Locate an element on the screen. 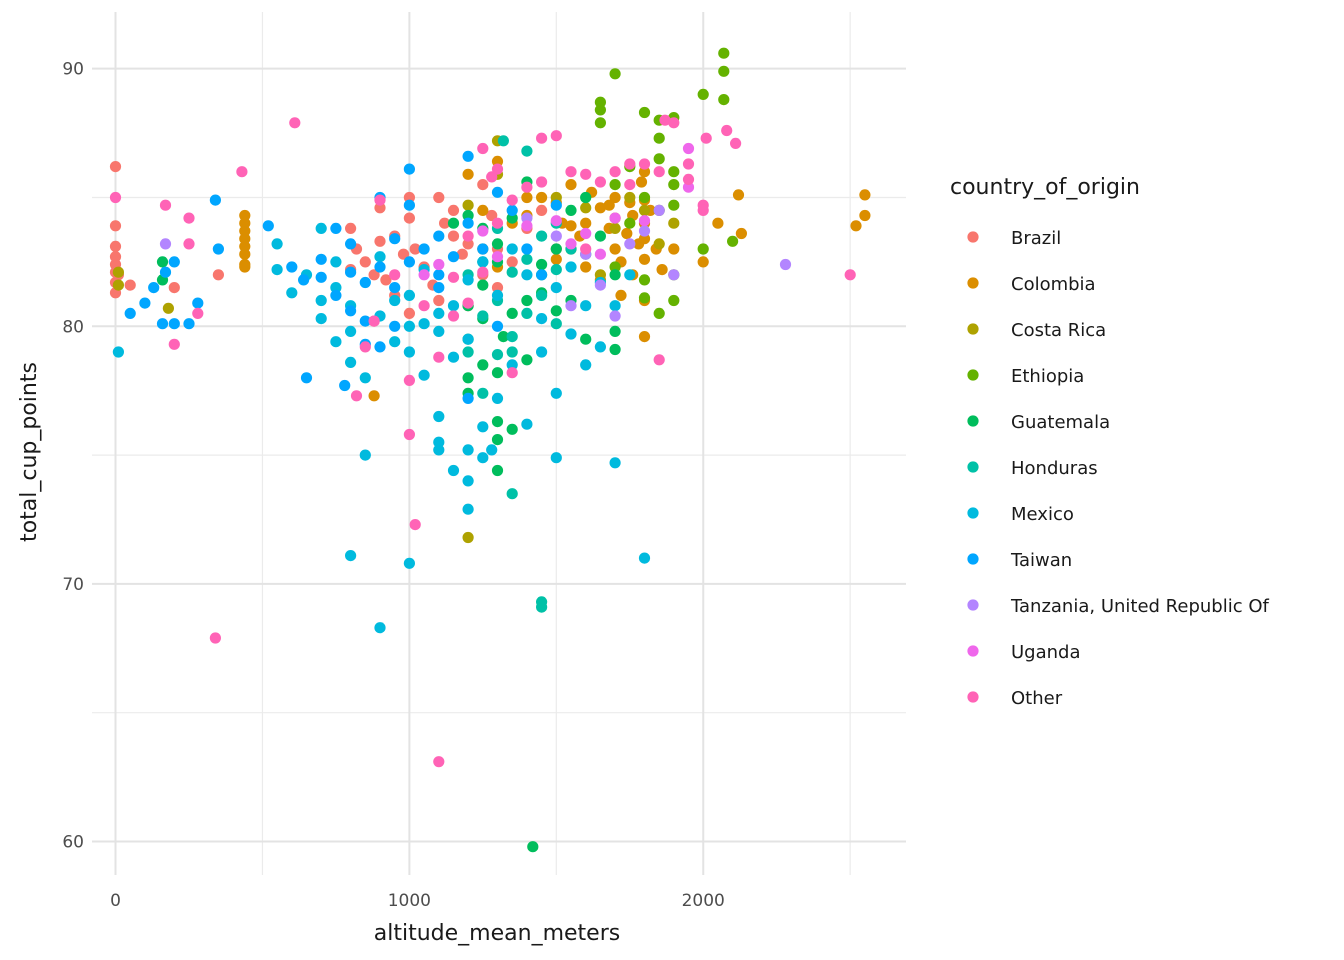  y-tick-label: 70 is located at coordinates (73, 585).